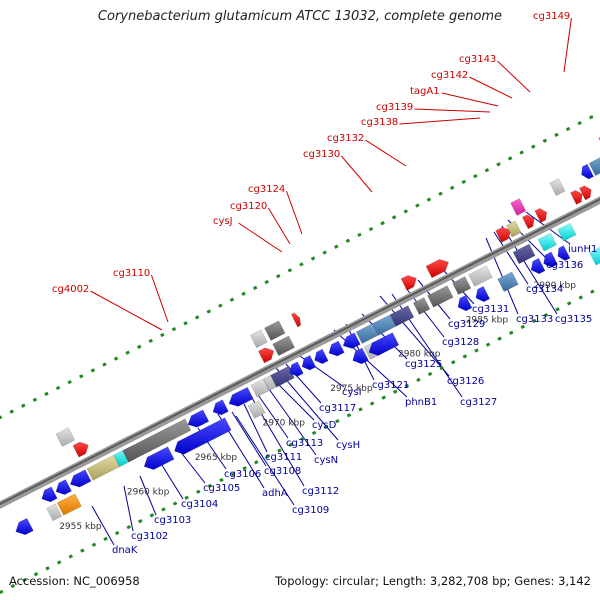  What do you see at coordinates (390, 385) in the screenshot?
I see `reverse-gene-label: cg3121` at bounding box center [390, 385].